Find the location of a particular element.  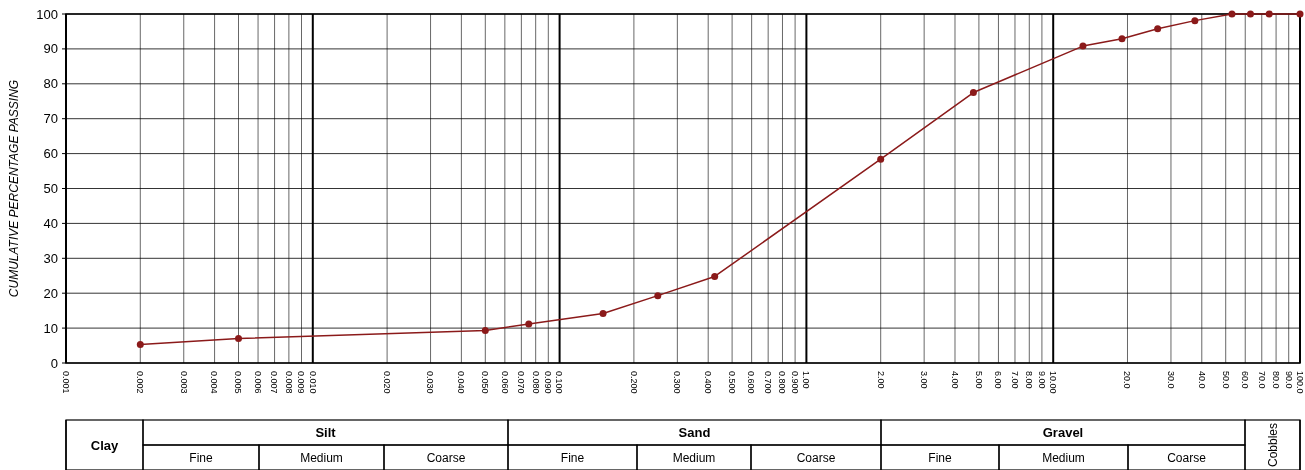

x-tick-label: 100.0 is located at coordinates (1299, 382).